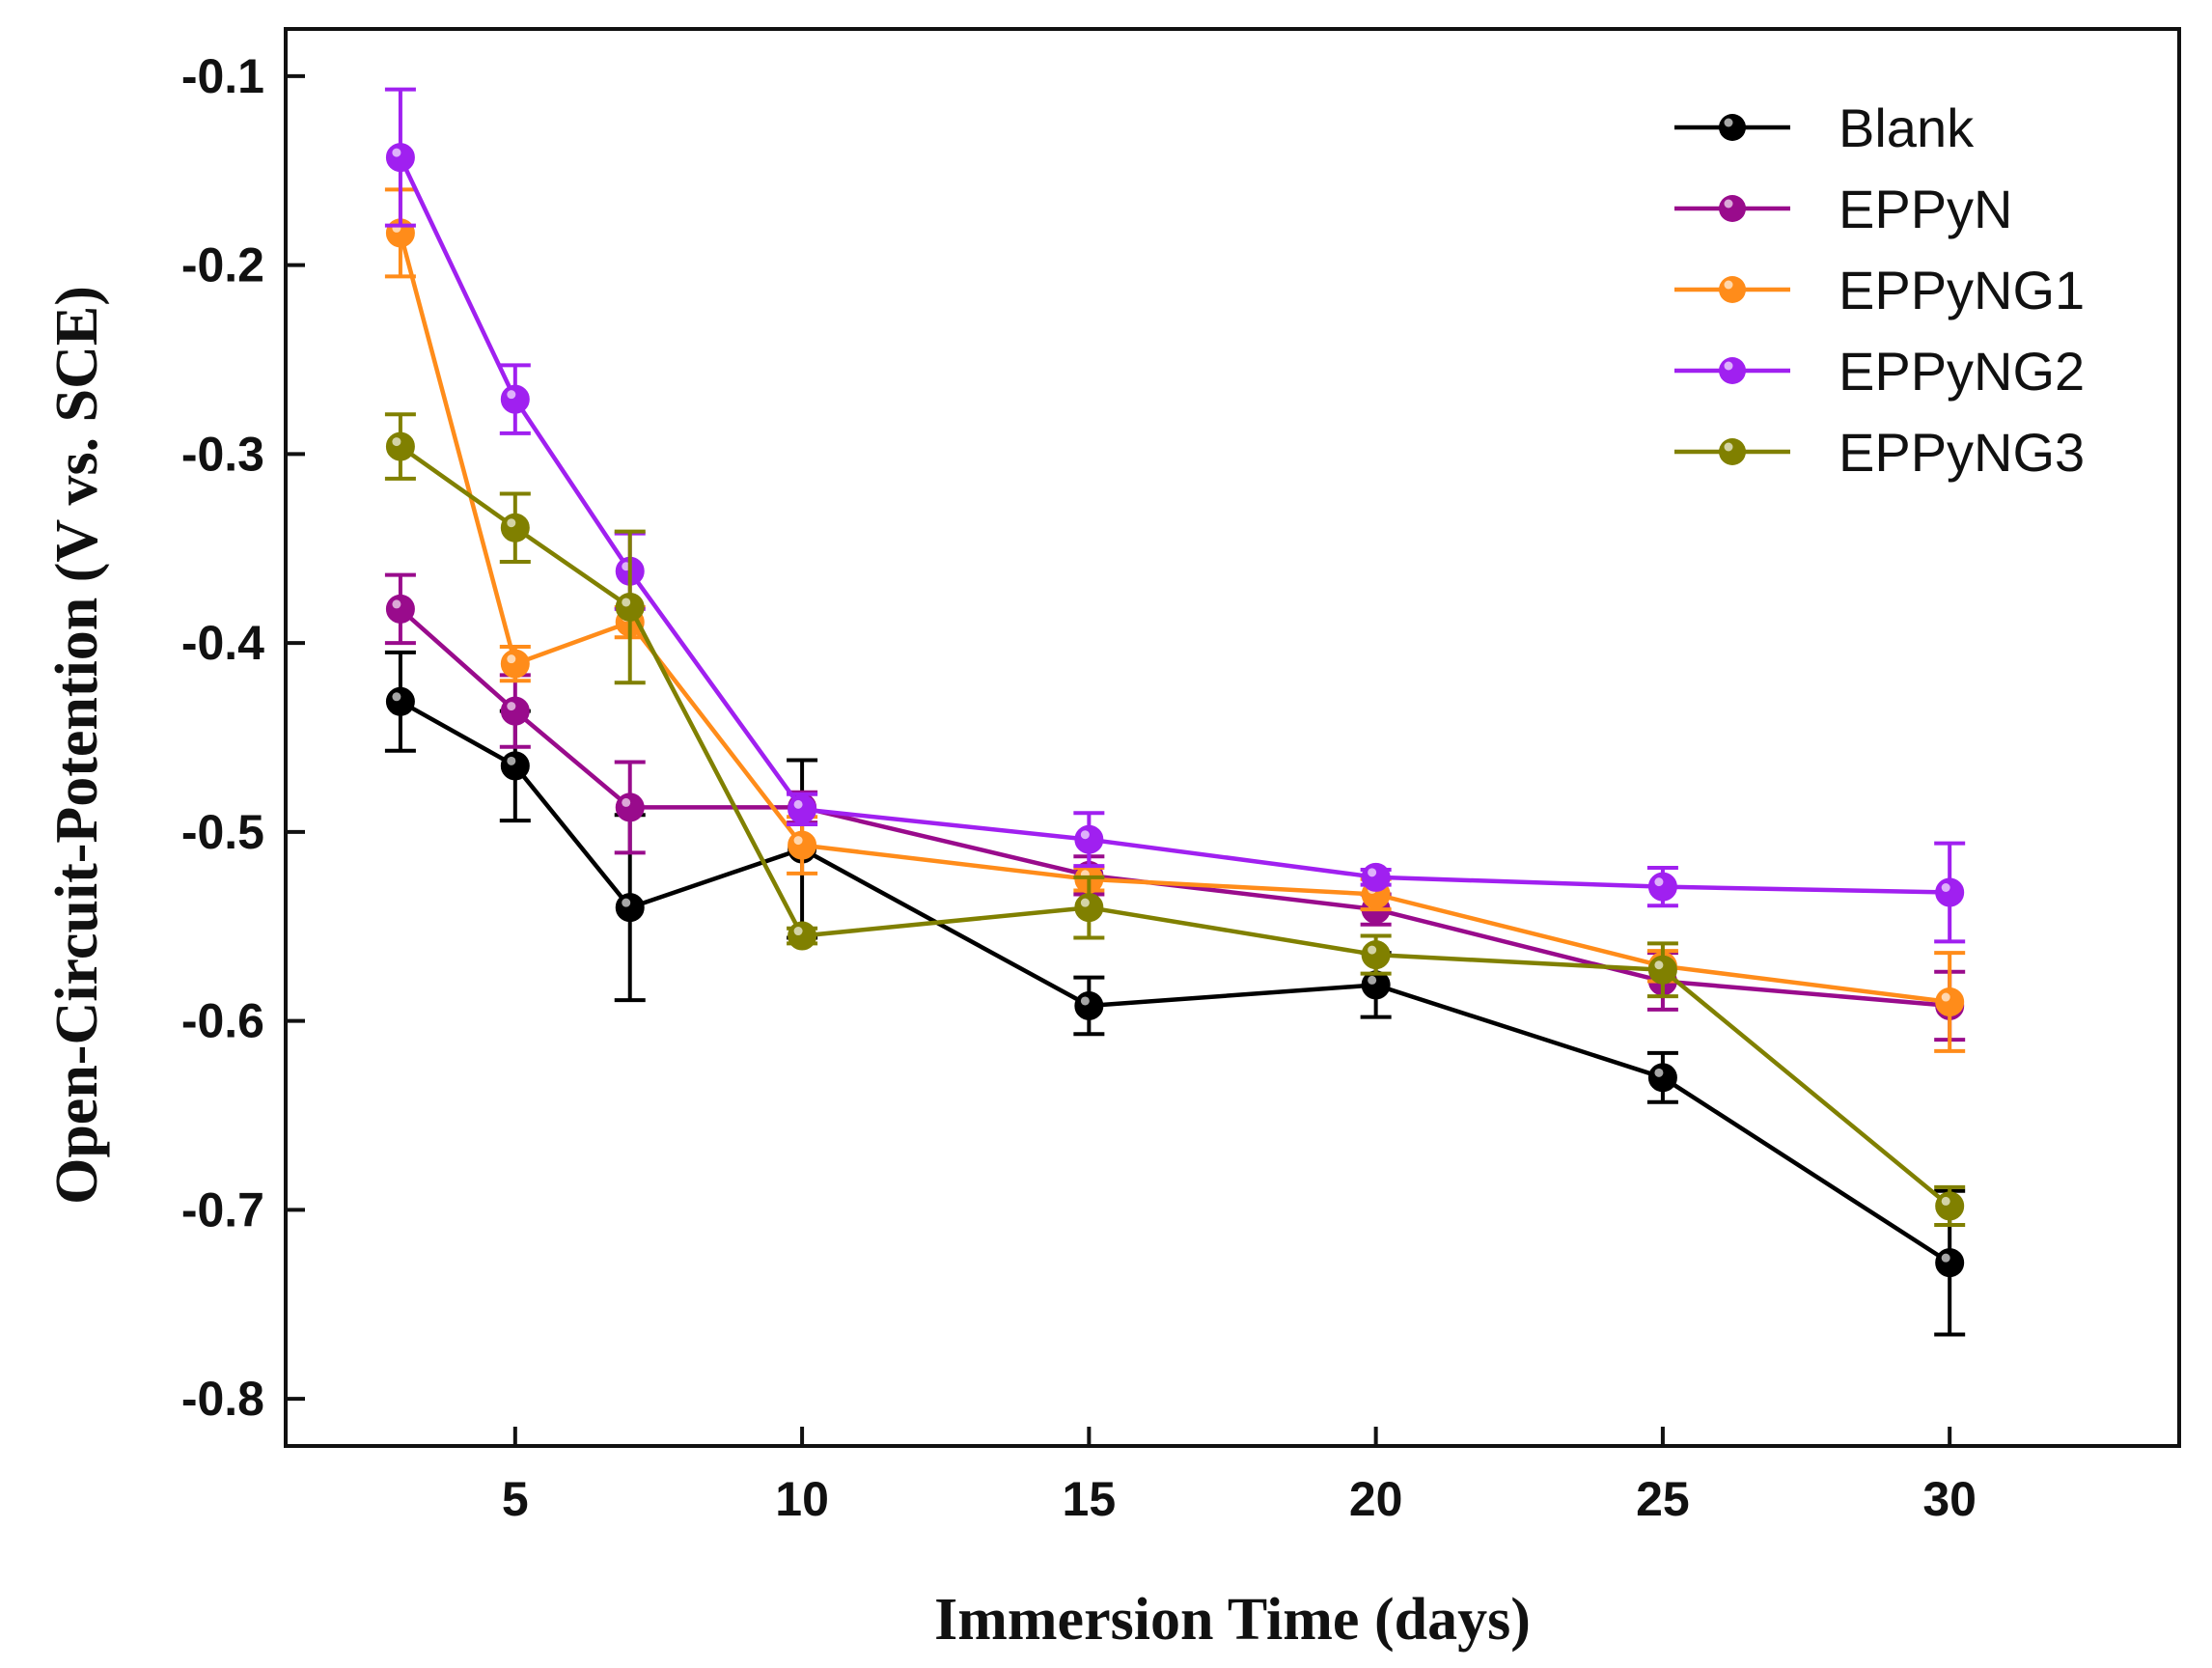 The image size is (2212, 1668). Describe the element at coordinates (1232, 1620) in the screenshot. I see `x-axis-title: Immersion Time (days)` at that location.